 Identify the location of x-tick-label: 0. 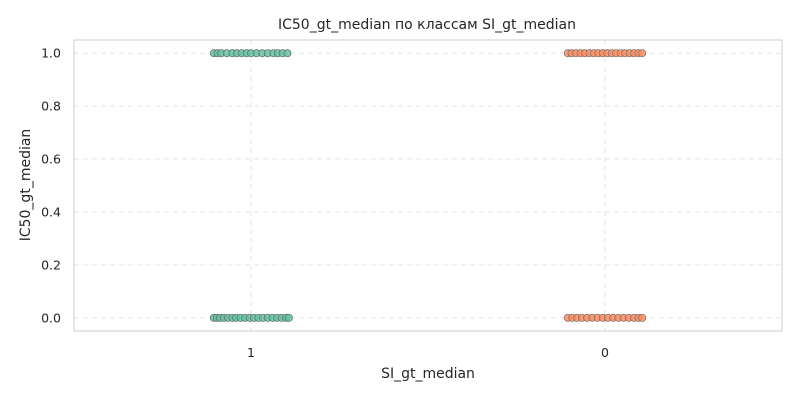
(605, 352).